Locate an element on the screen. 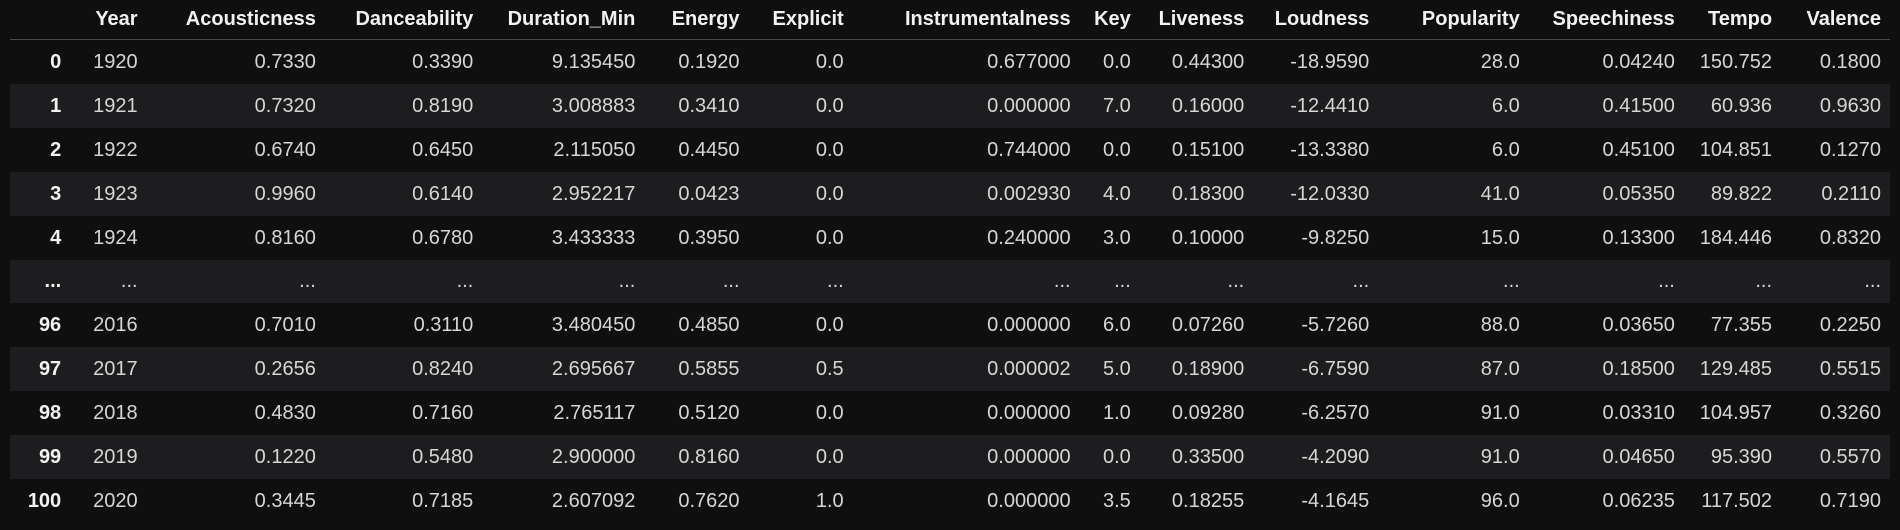 The height and width of the screenshot is (530, 1900). column-header-explicit: Explicit is located at coordinates (800, 20).